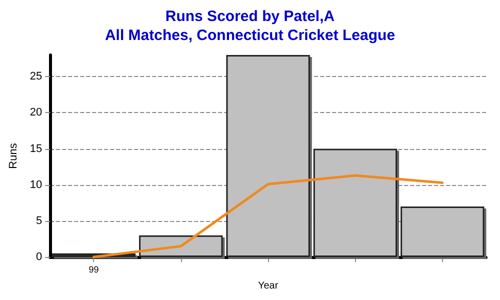  Describe the element at coordinates (36, 76) in the screenshot. I see `y-tick-label: 25` at that location.